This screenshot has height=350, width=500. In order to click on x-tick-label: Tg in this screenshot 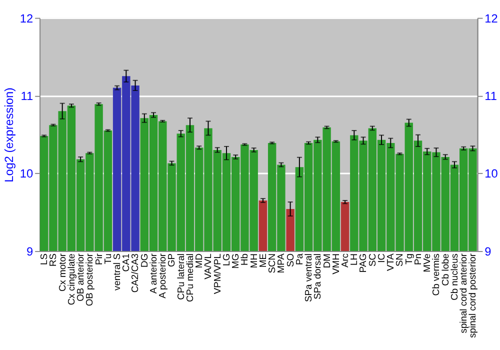, I will do `click(409, 259)`.